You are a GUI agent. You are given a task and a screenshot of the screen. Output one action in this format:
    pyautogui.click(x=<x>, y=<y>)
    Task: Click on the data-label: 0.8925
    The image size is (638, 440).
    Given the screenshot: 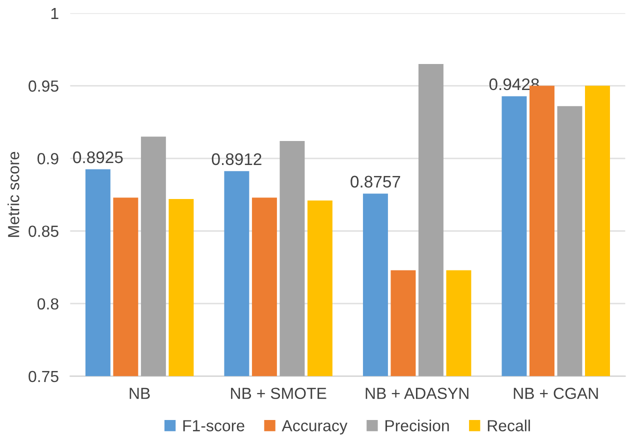 What is the action you would take?
    pyautogui.click(x=98, y=157)
    